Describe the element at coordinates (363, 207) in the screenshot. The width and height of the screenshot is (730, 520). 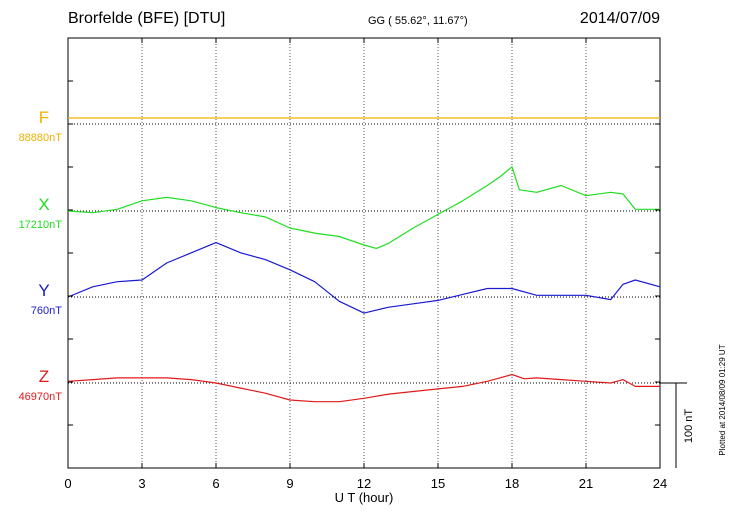
I see `series-line-X` at that location.